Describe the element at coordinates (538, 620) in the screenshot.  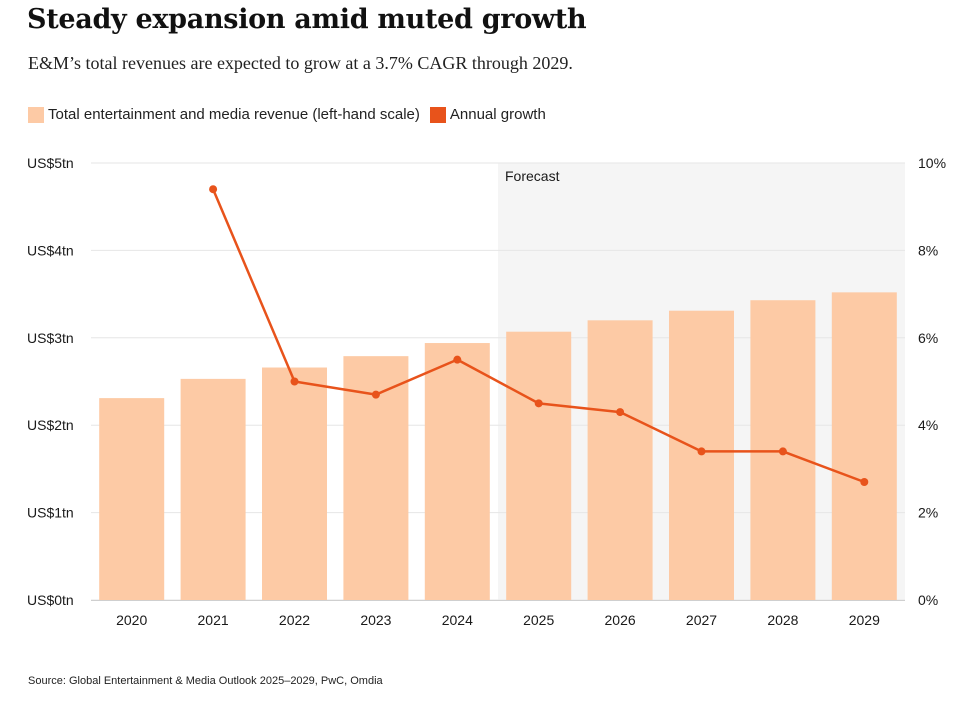
I see `x-tick-label: 2025` at that location.